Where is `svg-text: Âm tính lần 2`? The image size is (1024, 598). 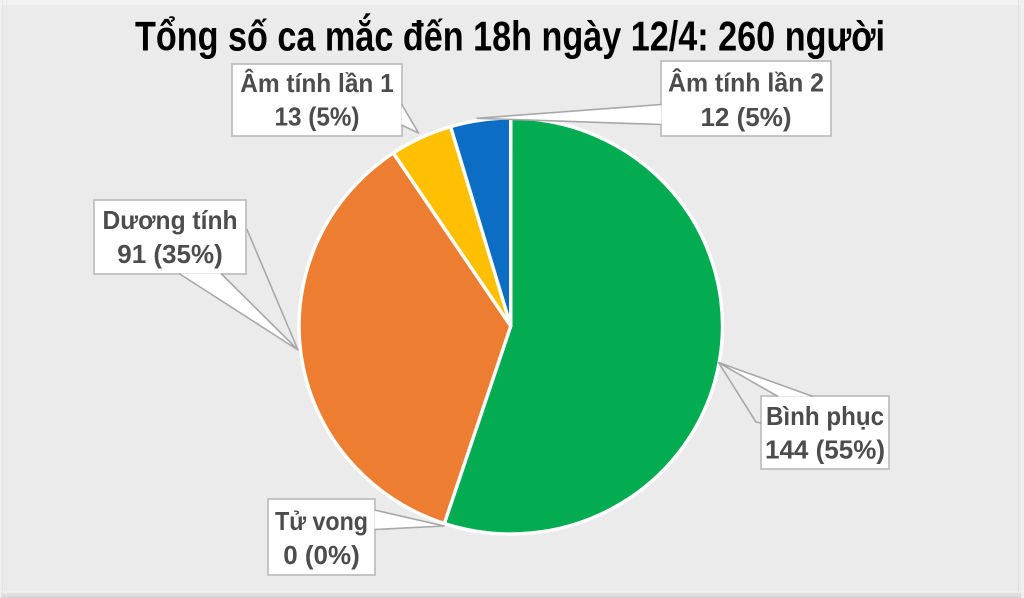 svg-text: Âm tính lần 2 is located at coordinates (746, 83).